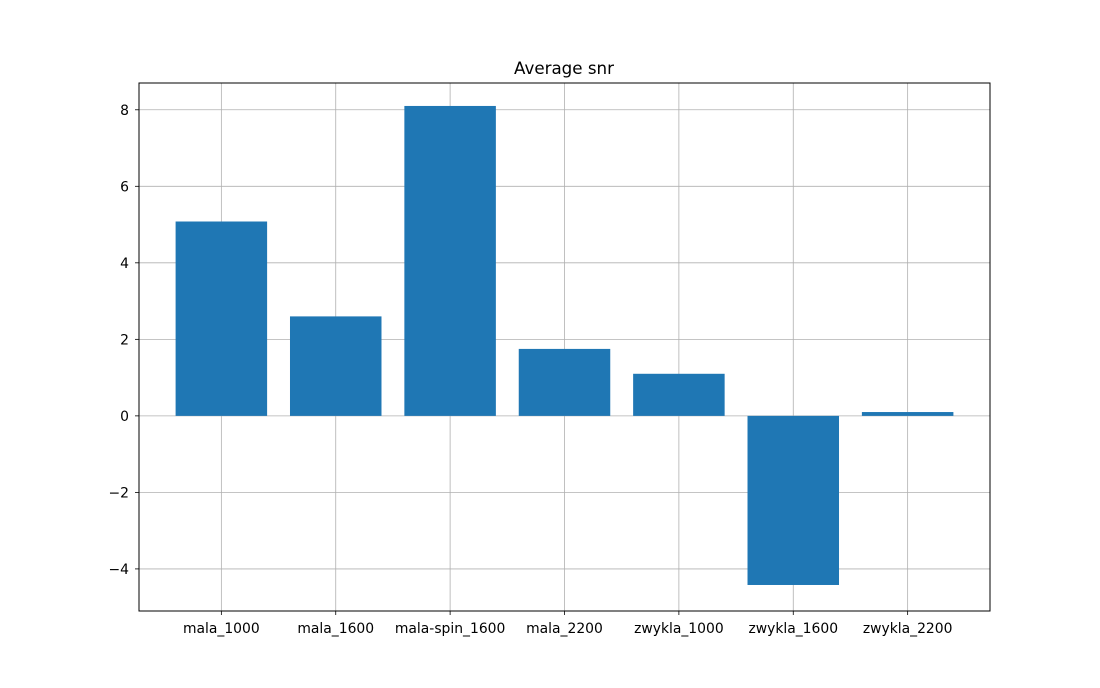 The width and height of the screenshot is (1100, 688). Describe the element at coordinates (793, 629) in the screenshot. I see `x-tick-label: zwykla_1600` at that location.